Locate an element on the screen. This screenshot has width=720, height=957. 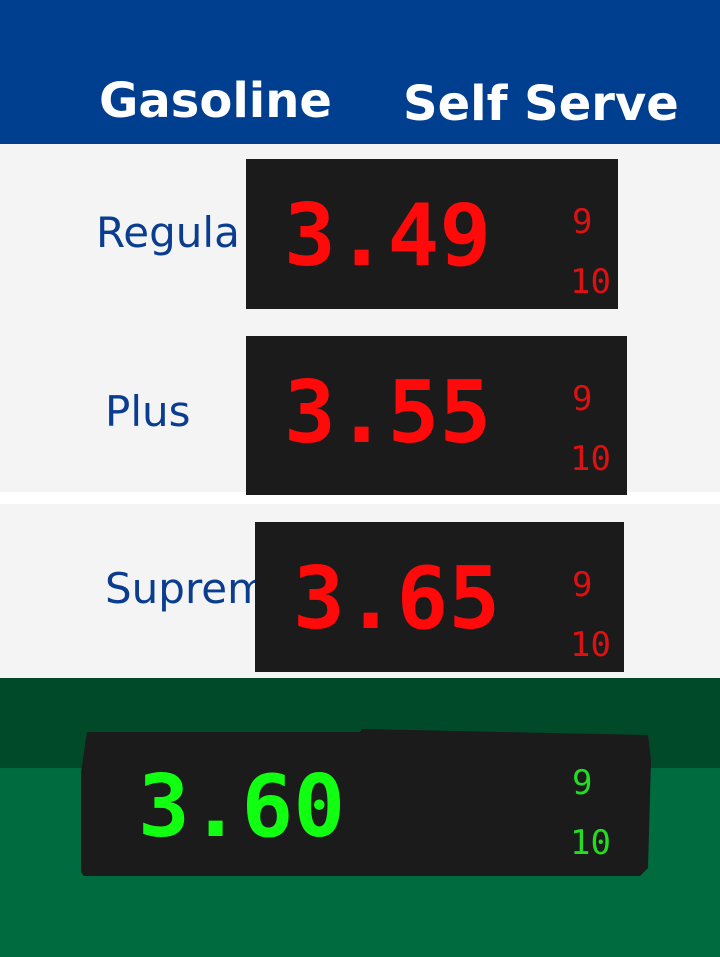
price-display-regular: 3.49 9 10 is located at coordinates (432, 234).